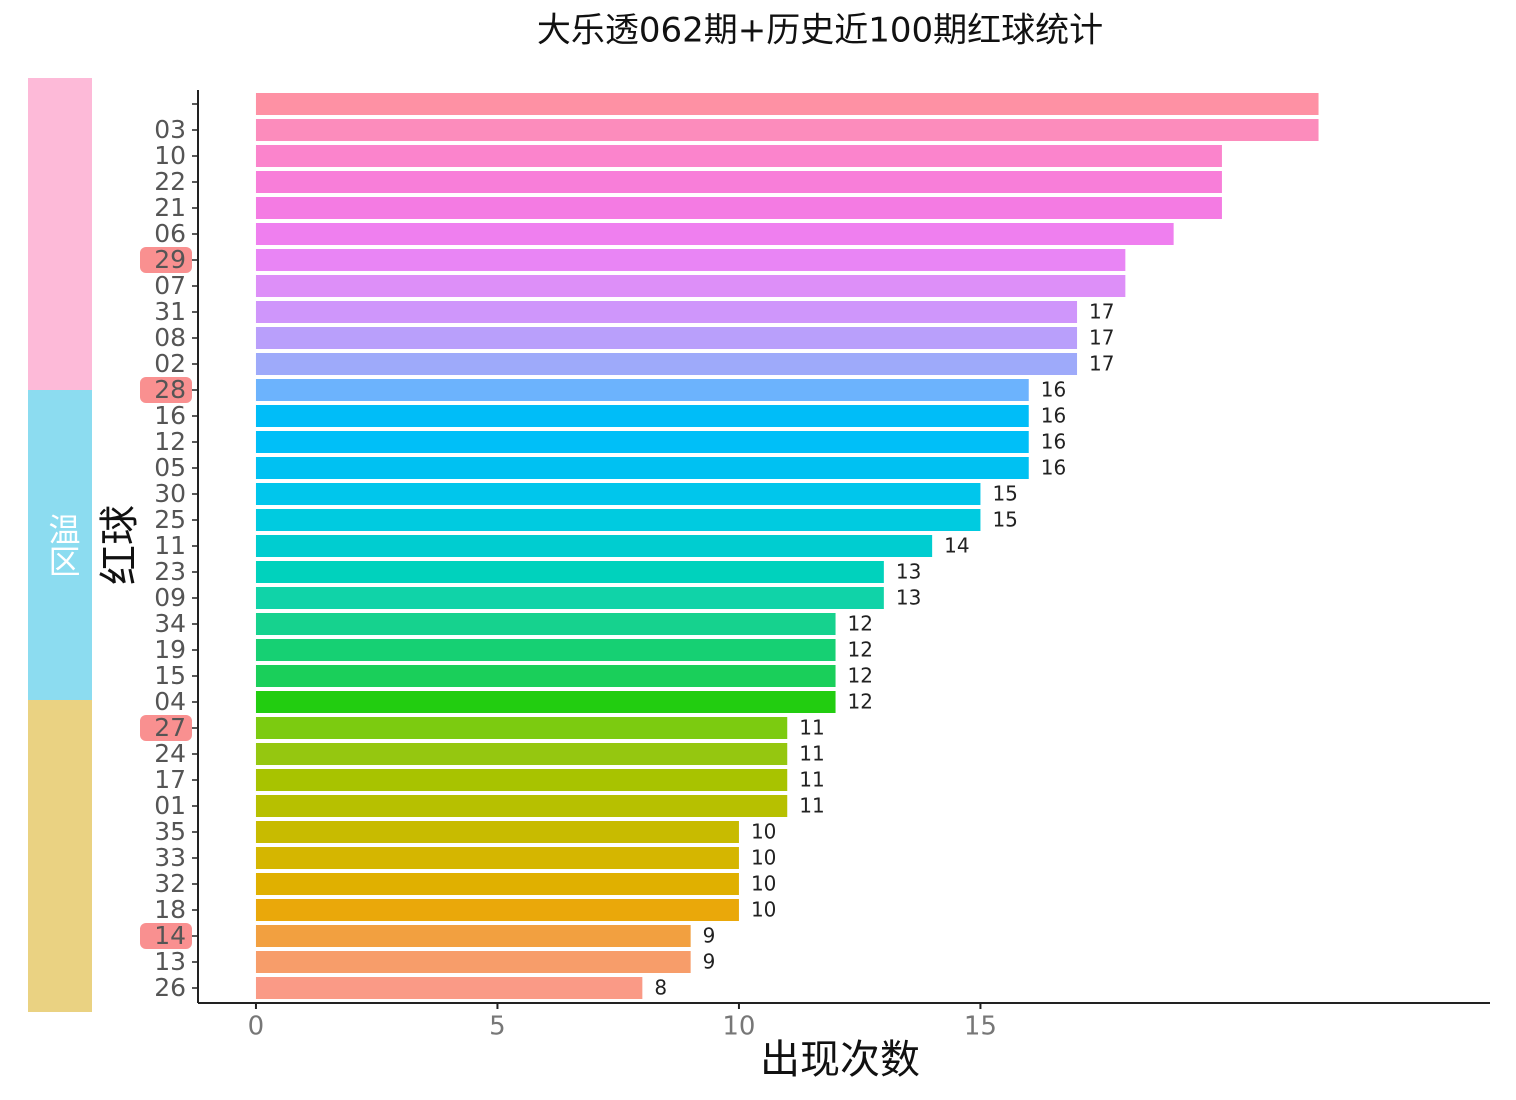  What do you see at coordinates (170, 363) in the screenshot?
I see `y-tick-label: 02` at bounding box center [170, 363].